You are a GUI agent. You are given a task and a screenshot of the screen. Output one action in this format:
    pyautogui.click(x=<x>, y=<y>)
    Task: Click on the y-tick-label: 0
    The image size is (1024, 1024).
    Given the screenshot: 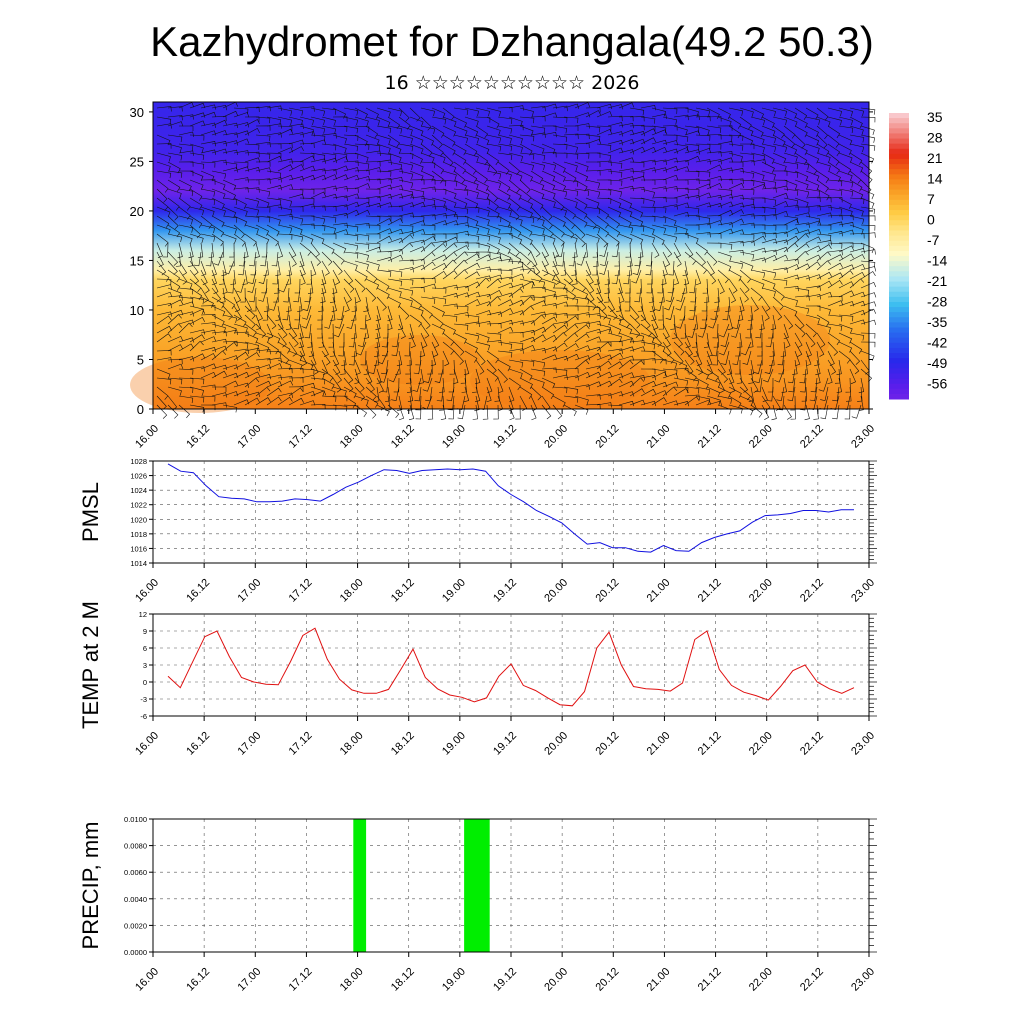 What is the action you would take?
    pyautogui.click(x=145, y=682)
    